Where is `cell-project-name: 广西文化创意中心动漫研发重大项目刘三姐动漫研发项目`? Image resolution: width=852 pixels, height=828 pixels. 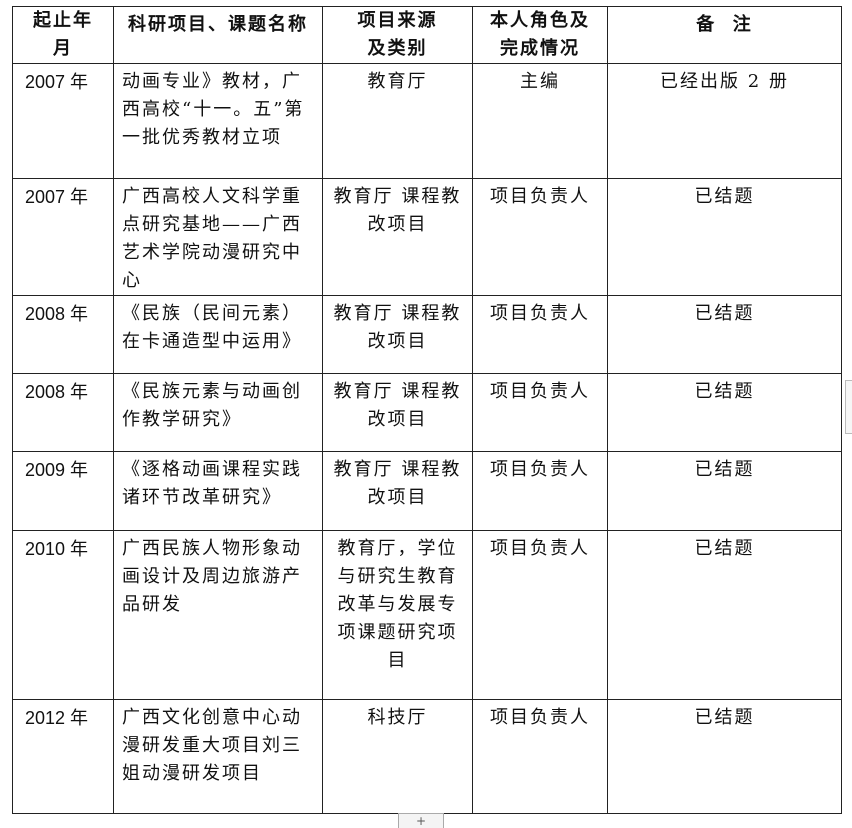 cell-project-name: 广西文化创意中心动漫研发重大项目刘三姐动漫研发项目 is located at coordinates (218, 756).